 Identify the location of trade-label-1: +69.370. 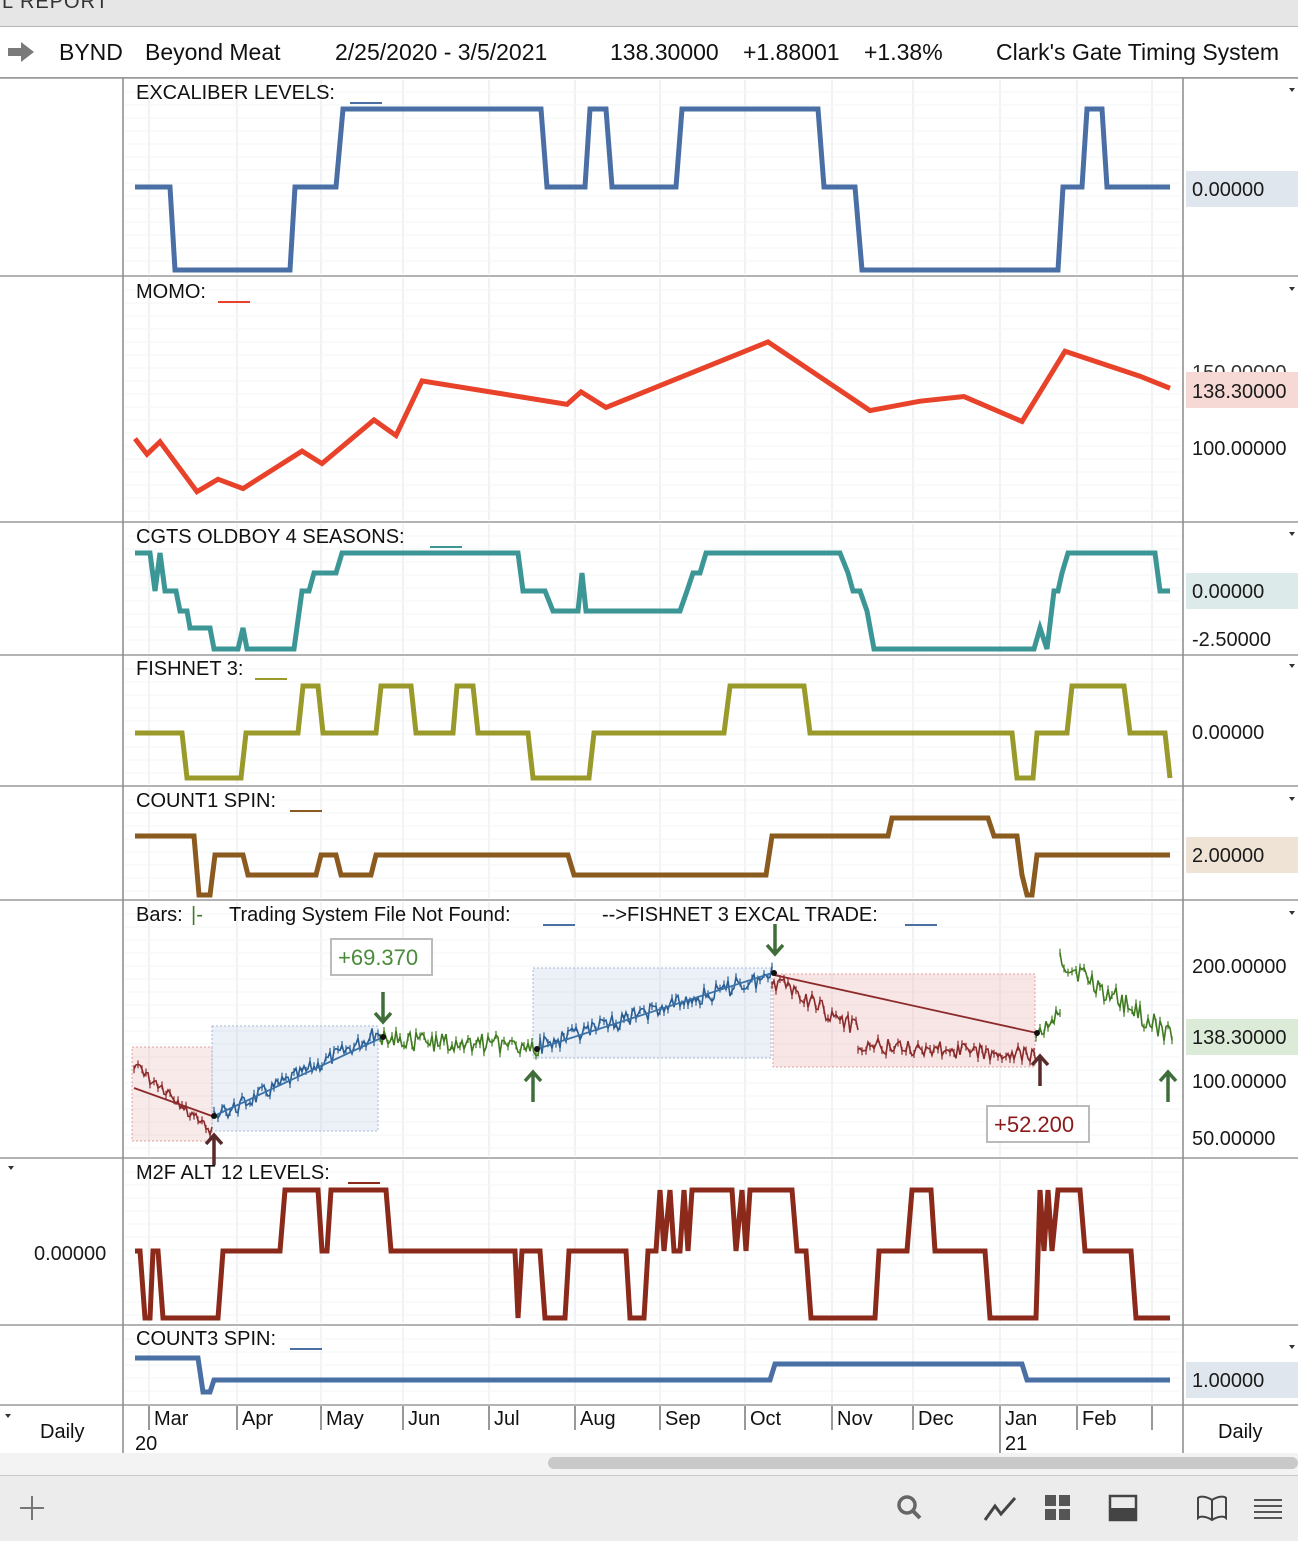
(378, 957).